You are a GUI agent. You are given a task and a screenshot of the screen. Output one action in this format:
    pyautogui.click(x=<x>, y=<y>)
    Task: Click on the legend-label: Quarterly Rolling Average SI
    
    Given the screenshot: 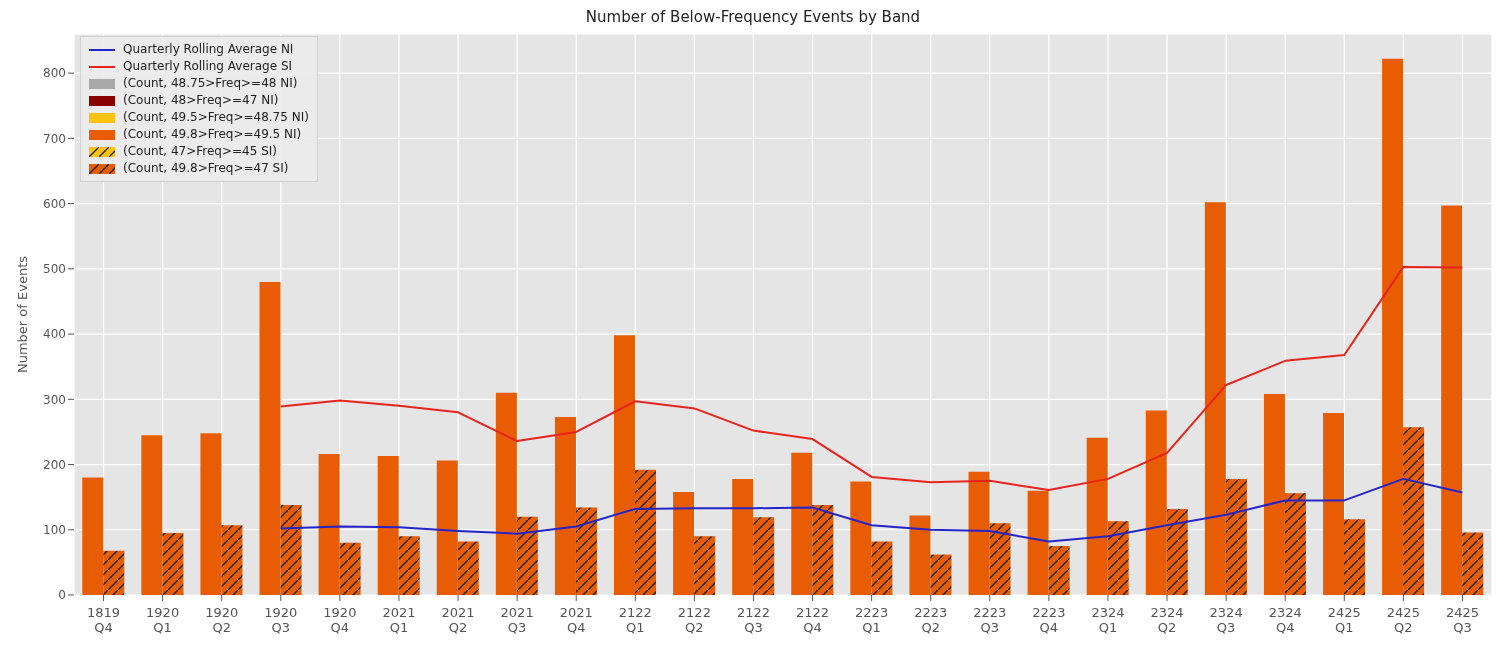 What is the action you would take?
    pyautogui.click(x=208, y=66)
    